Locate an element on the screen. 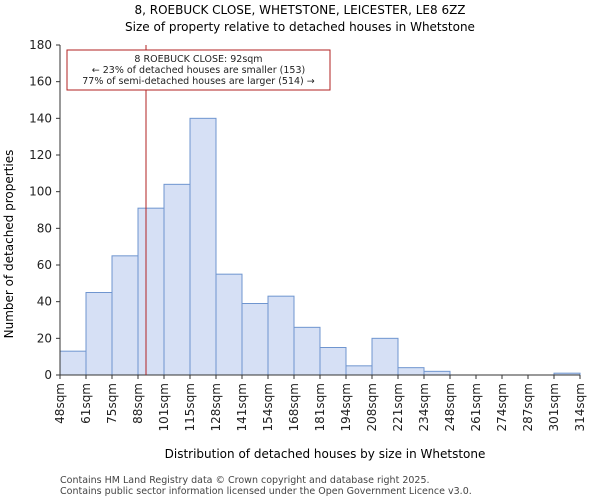  y-tick-label: 60 is located at coordinates (44, 265).